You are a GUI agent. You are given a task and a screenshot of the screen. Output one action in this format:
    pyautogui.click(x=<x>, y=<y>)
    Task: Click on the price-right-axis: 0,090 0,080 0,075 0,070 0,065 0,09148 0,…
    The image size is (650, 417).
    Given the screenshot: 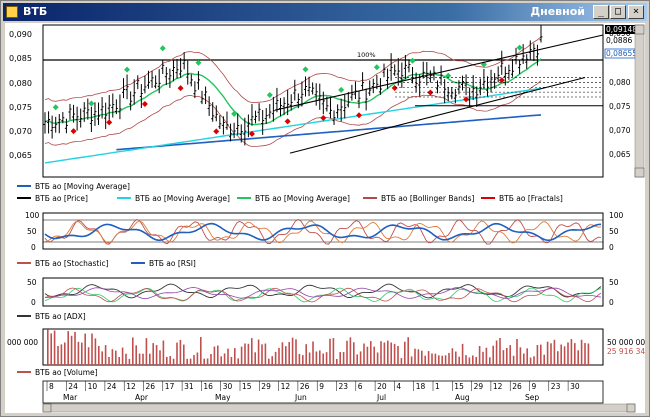 What is the action you would take?
    pyautogui.click(x=620, y=92)
    